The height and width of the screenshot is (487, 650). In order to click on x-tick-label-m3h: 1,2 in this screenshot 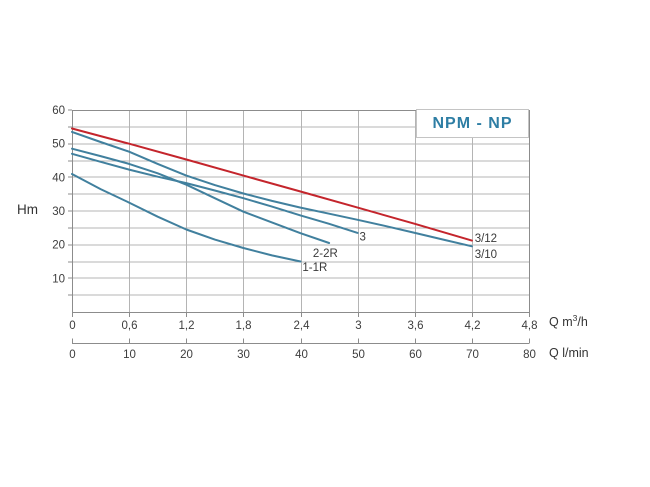, I will do `click(187, 326)`.